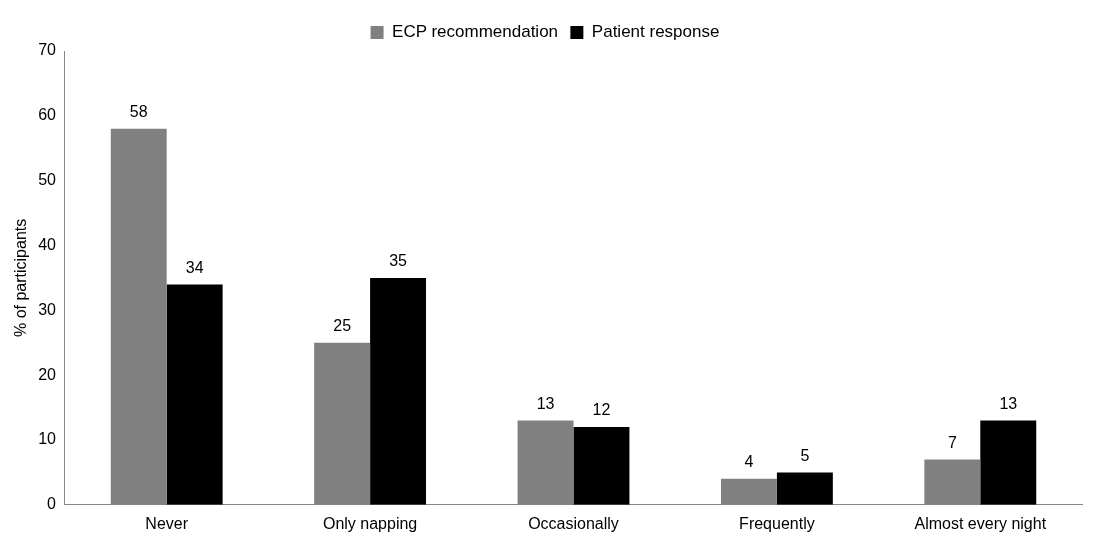 This screenshot has width=1096, height=552. What do you see at coordinates (52, 504) in the screenshot?
I see `y-tick-label: 0` at bounding box center [52, 504].